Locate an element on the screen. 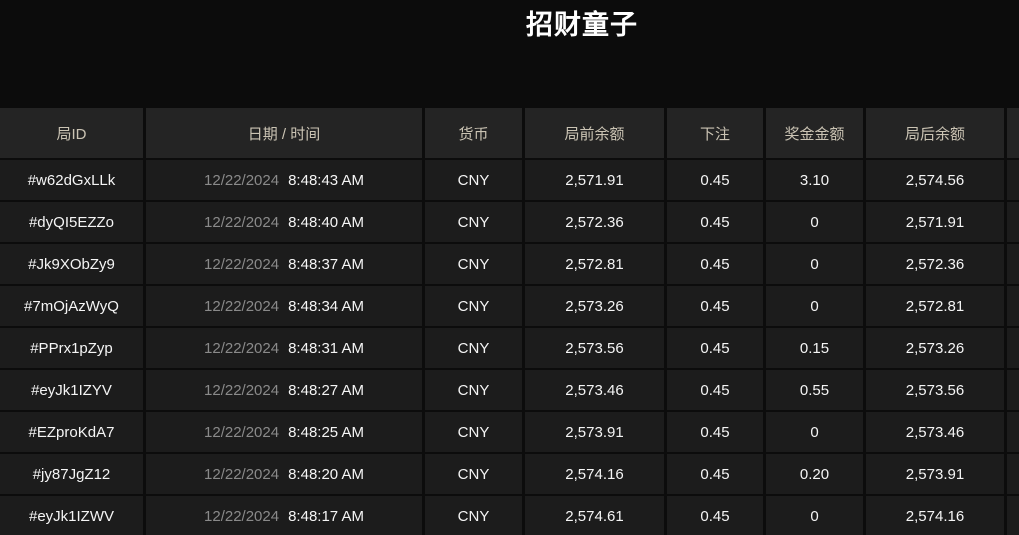 This screenshot has height=535, width=1019. time-text: 8:48:37 AM is located at coordinates (326, 264).